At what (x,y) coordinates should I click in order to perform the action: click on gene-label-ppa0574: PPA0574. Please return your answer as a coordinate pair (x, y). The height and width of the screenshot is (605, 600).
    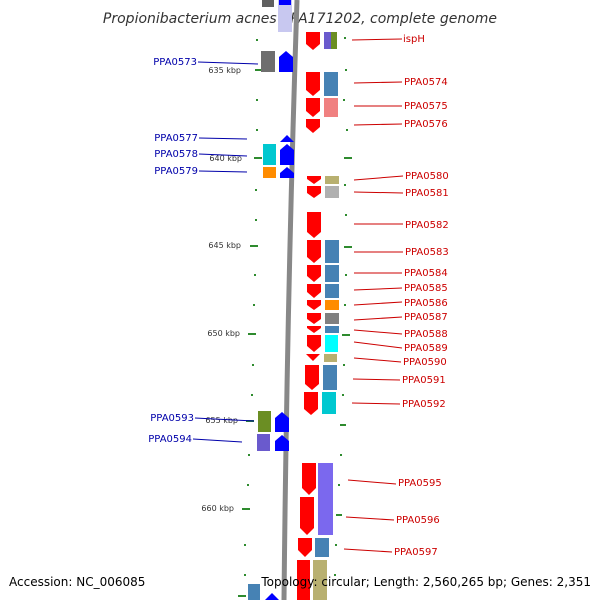
    Looking at the image, I should click on (426, 82).